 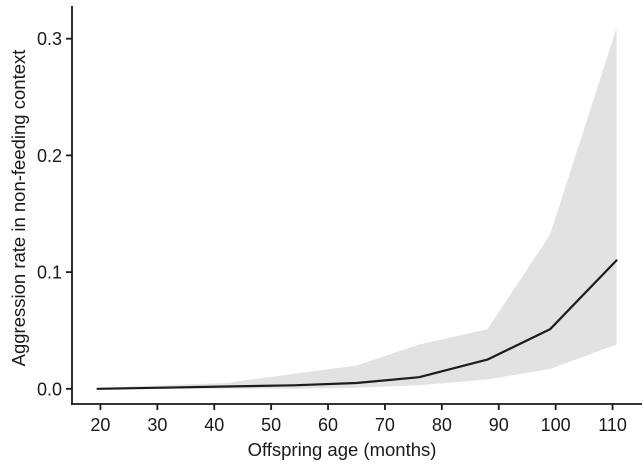 I want to click on x-tick-label: 70, so click(x=385, y=425).